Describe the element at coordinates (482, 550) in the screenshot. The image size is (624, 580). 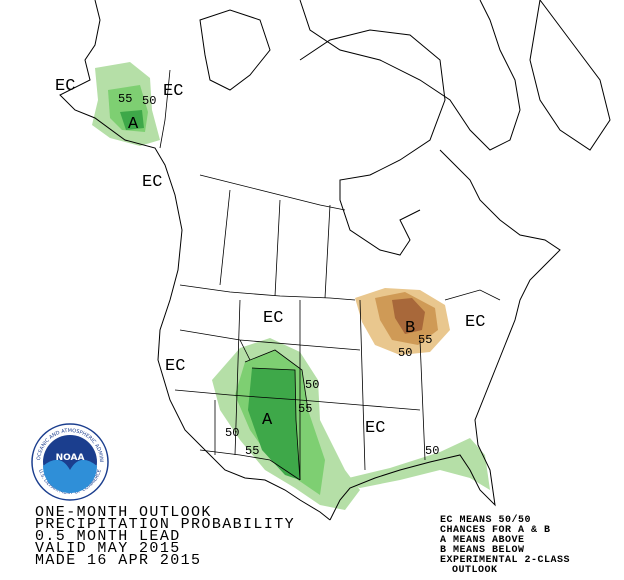
I see `legend-line: B MEANS BELOW` at that location.